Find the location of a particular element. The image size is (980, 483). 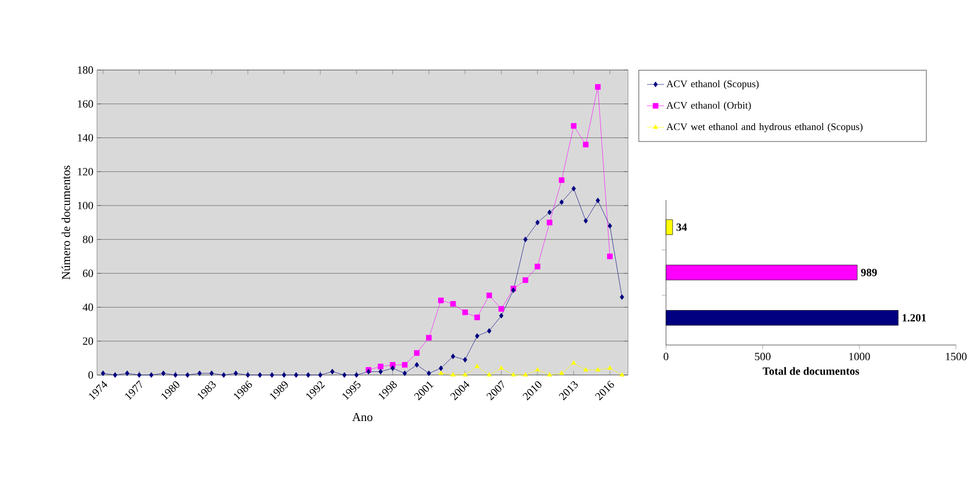

y-tick-label: 60 is located at coordinates (88, 274).